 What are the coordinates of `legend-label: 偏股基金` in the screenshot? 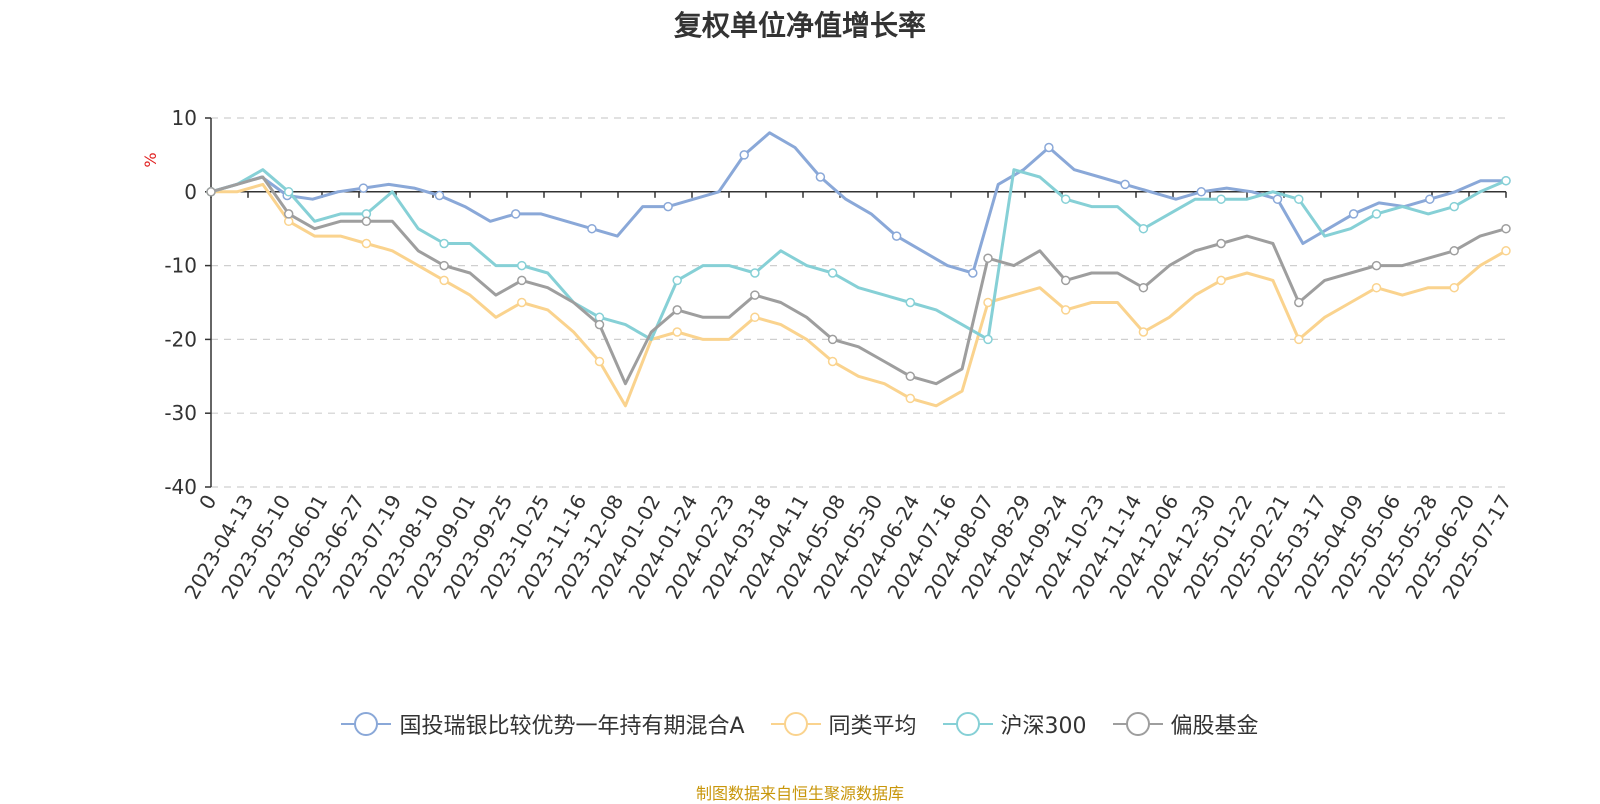 It's located at (1214, 726).